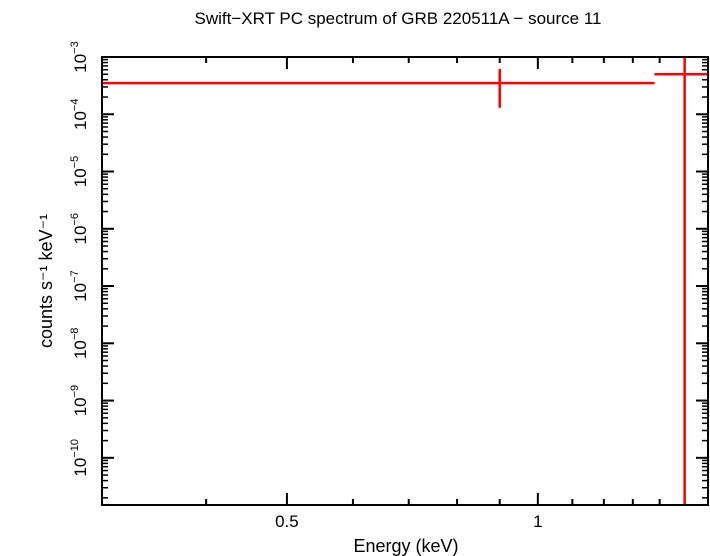 This screenshot has width=710, height=556. What do you see at coordinates (79, 285) in the screenshot?
I see `y-tick-label: 10−7` at bounding box center [79, 285].